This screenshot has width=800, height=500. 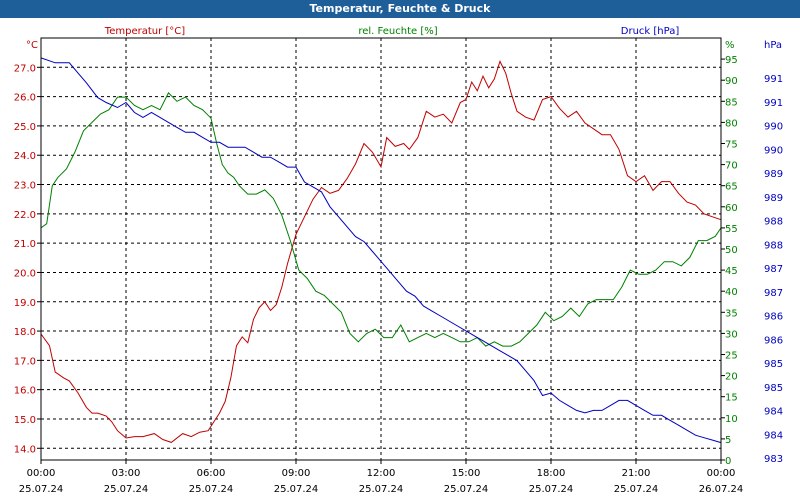 What do you see at coordinates (731, 334) in the screenshot?
I see `humidity-tick-label: 30` at bounding box center [731, 334].